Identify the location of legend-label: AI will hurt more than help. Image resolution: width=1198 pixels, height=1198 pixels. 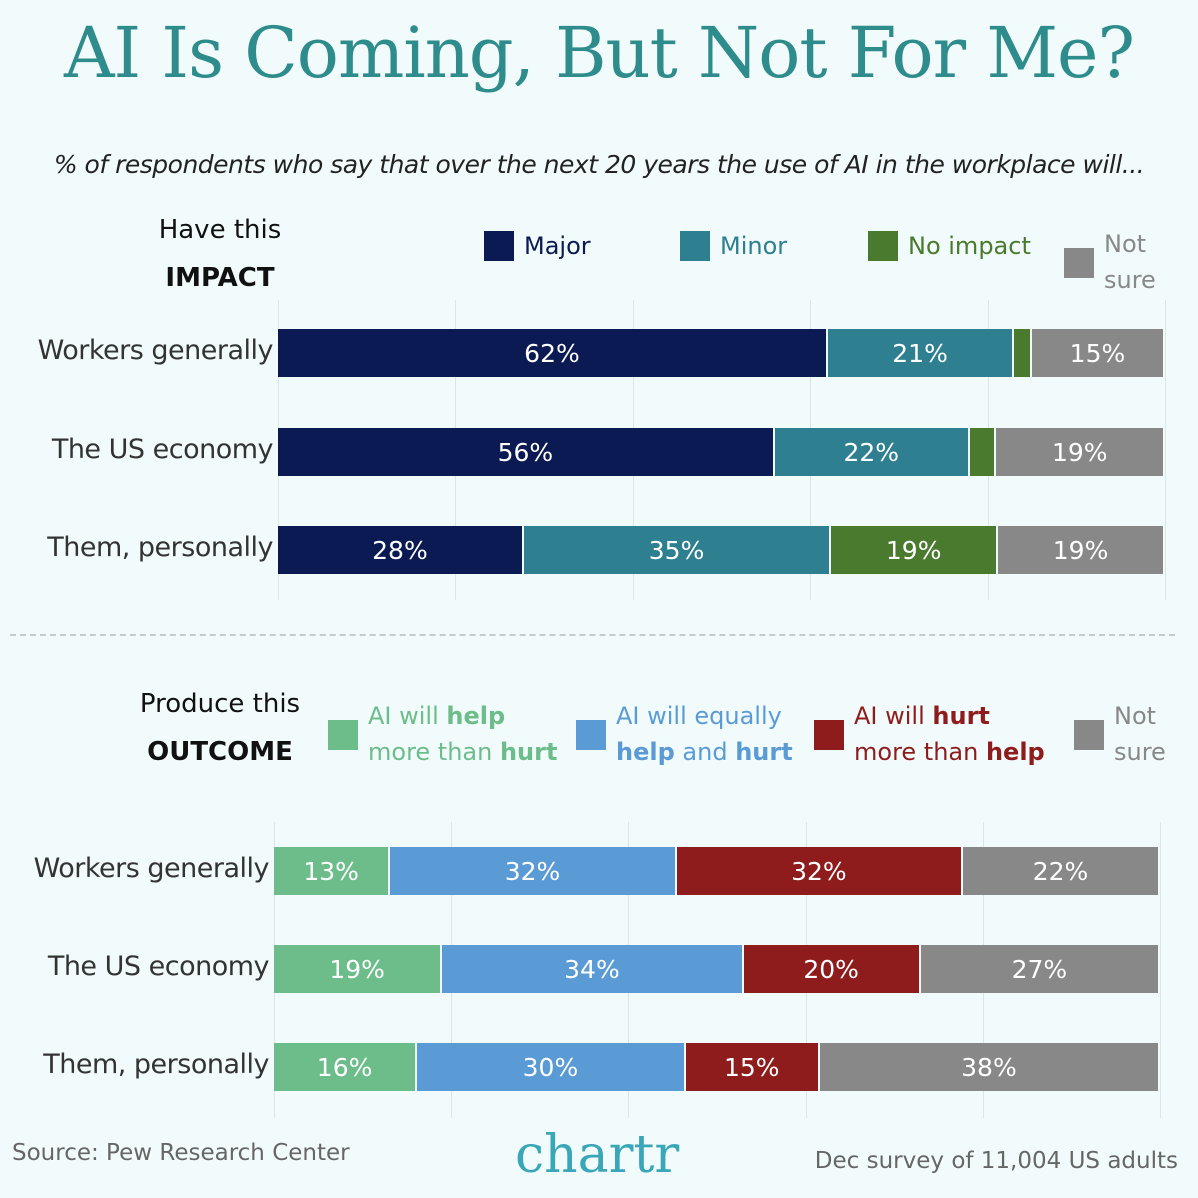
(949, 734).